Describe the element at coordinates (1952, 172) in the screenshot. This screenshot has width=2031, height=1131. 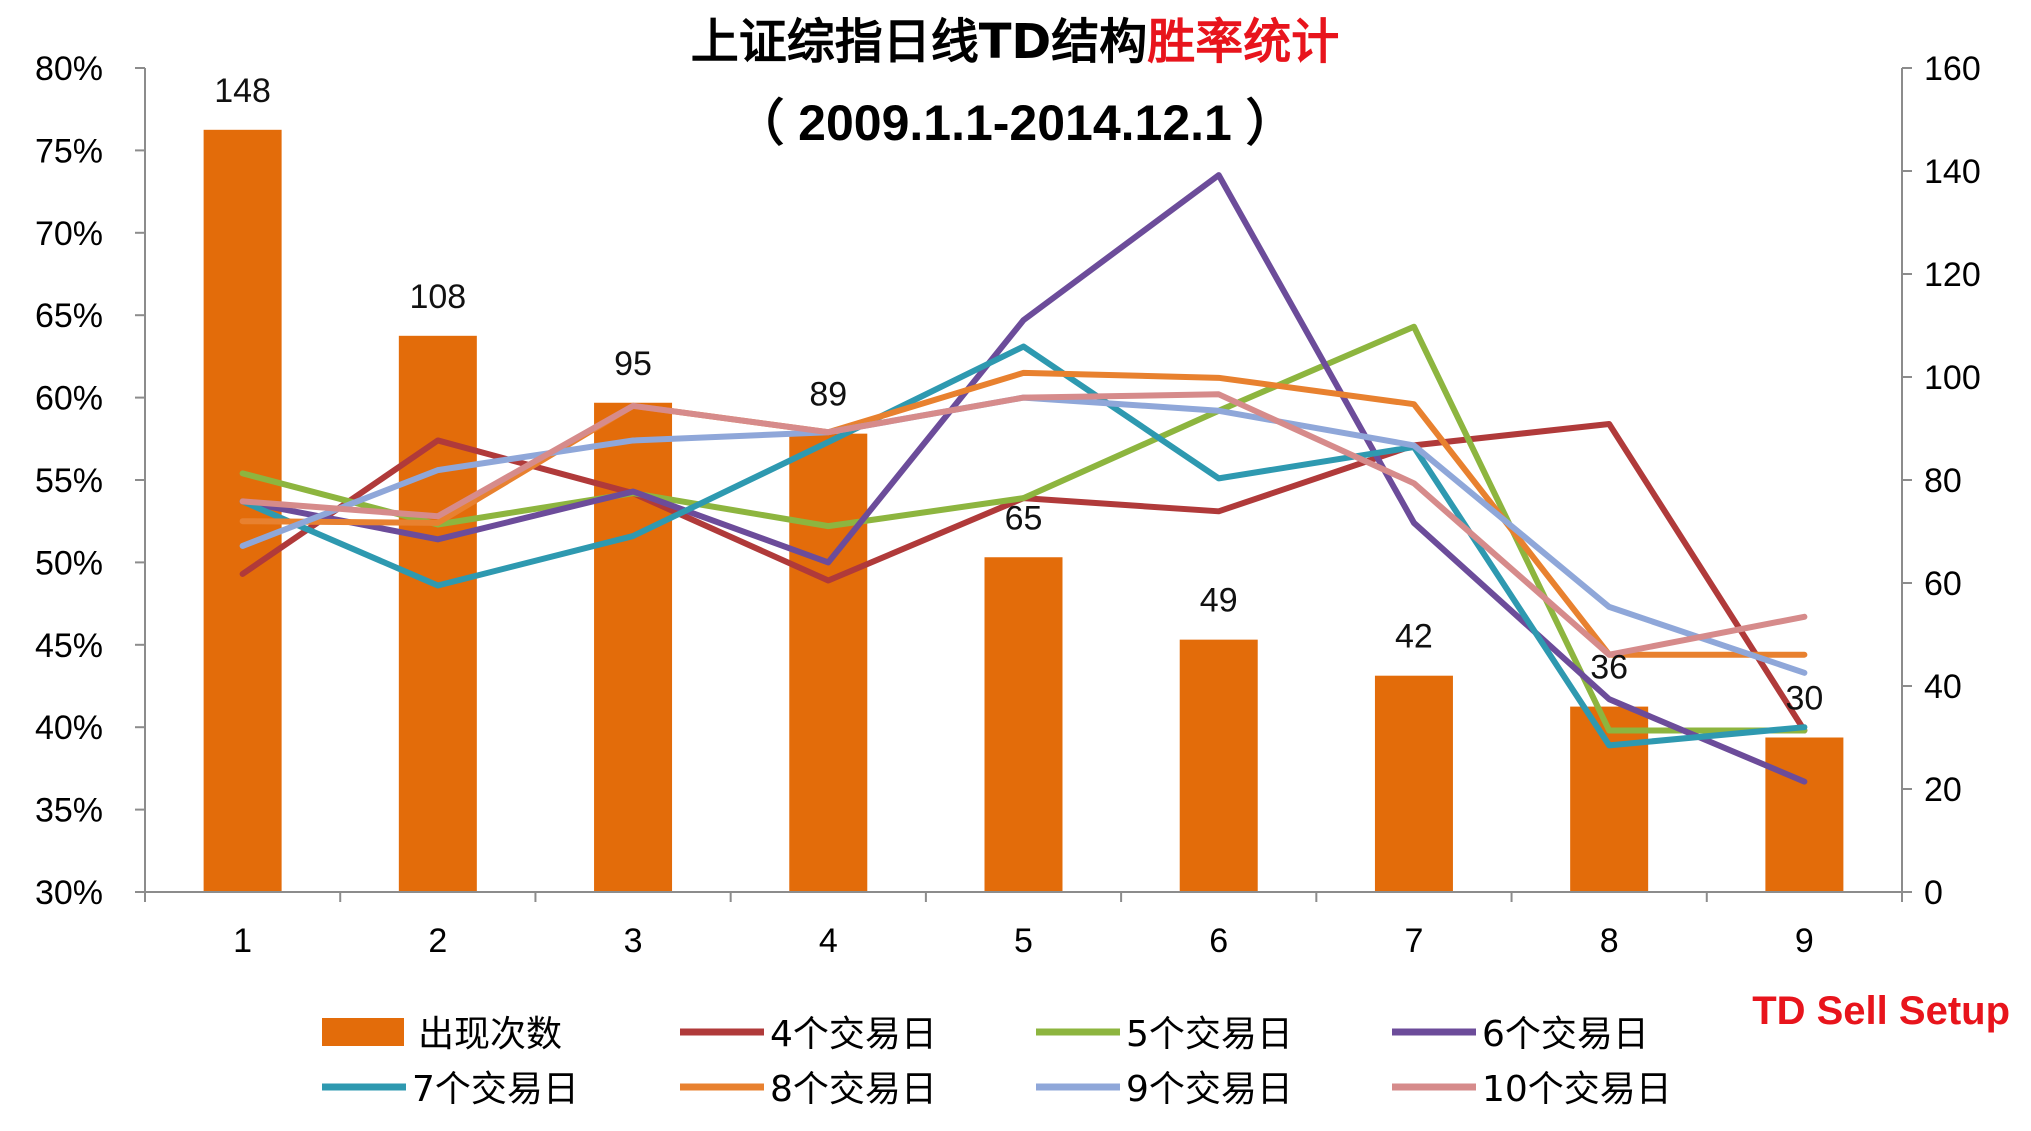
I see `right-tick-label: 140` at that location.